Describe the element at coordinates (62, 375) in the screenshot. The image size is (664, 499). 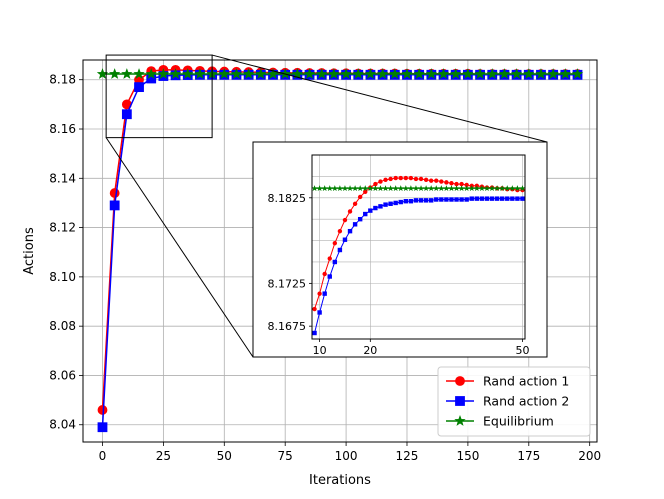
I see `y-tick-label: 8.06` at that location.